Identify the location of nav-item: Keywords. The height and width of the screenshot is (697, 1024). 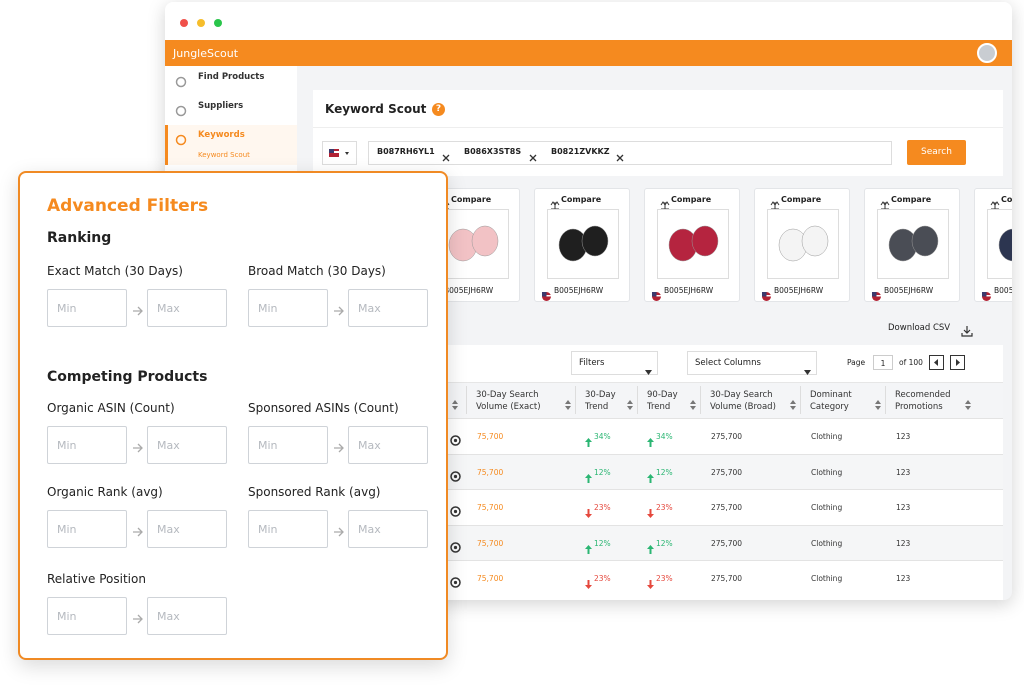
(221, 135).